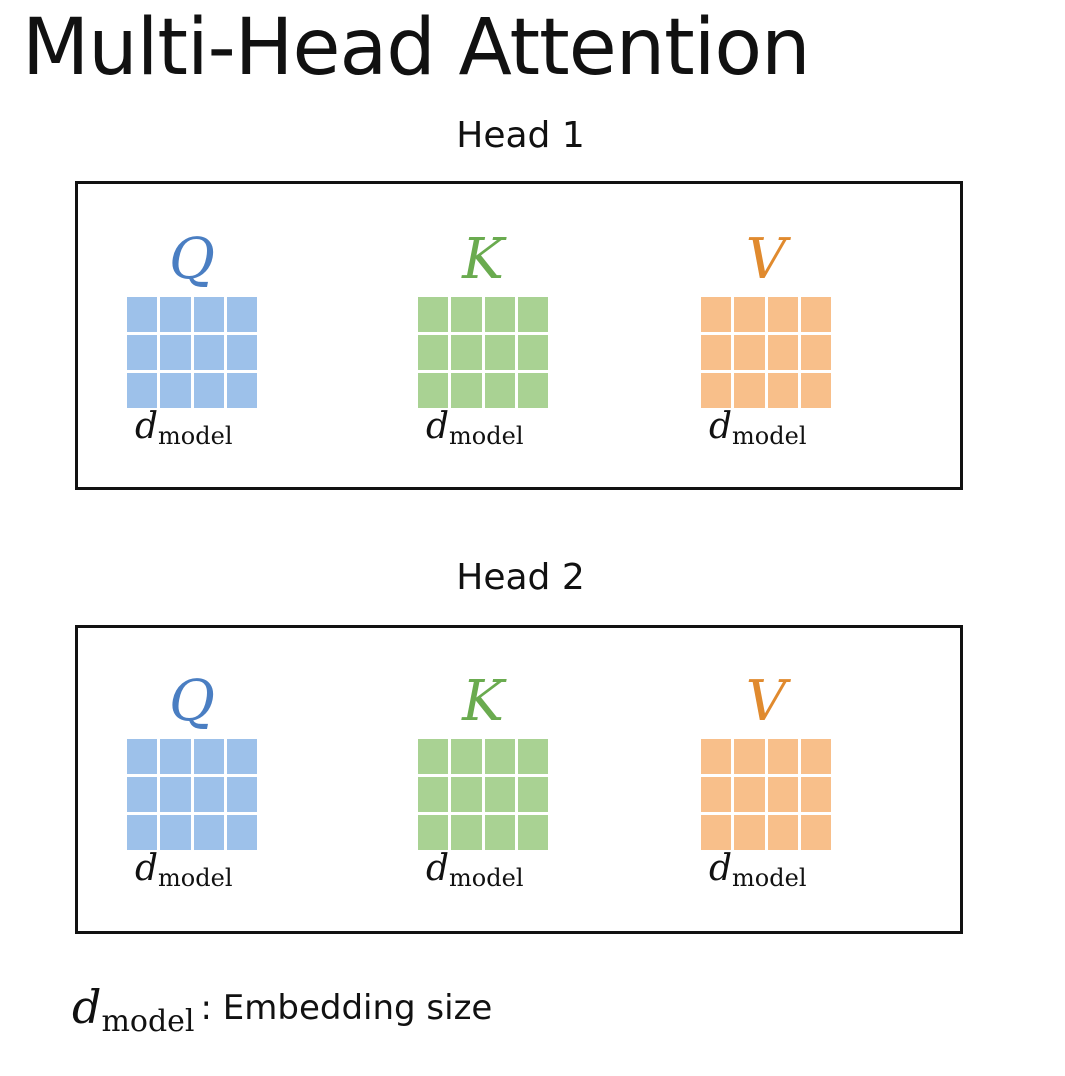  I want to click on legend-description: : Embedding size, so click(346, 1008).